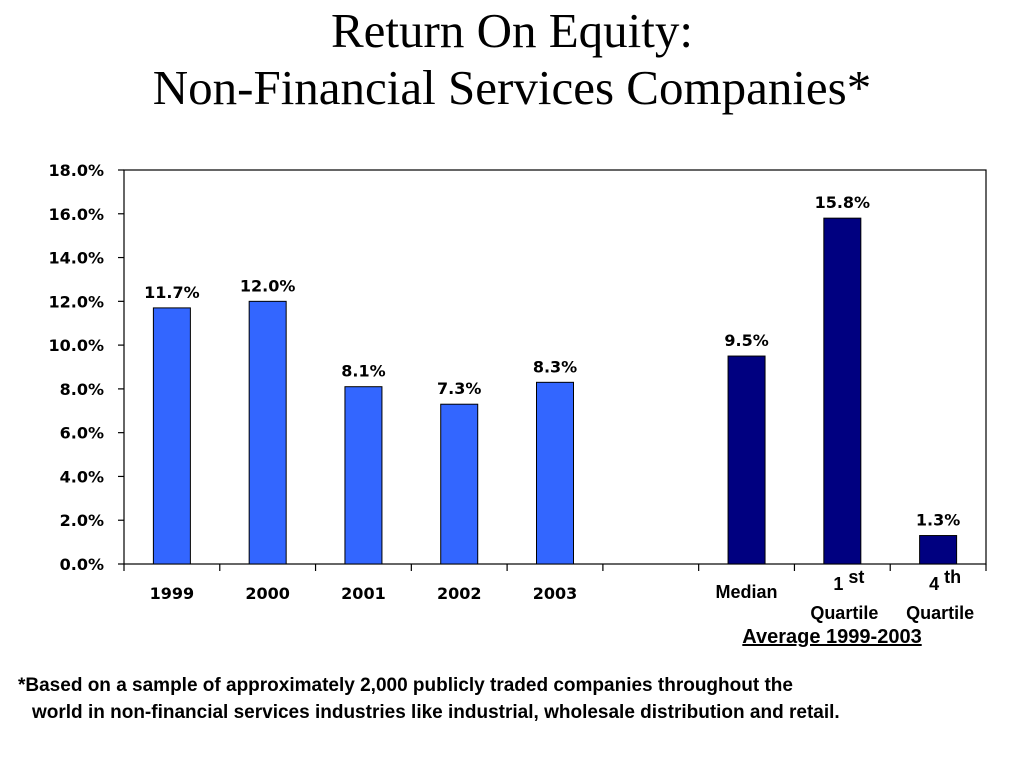 This screenshot has height=768, width=1024. I want to click on data-label: 9.5%, so click(746, 340).